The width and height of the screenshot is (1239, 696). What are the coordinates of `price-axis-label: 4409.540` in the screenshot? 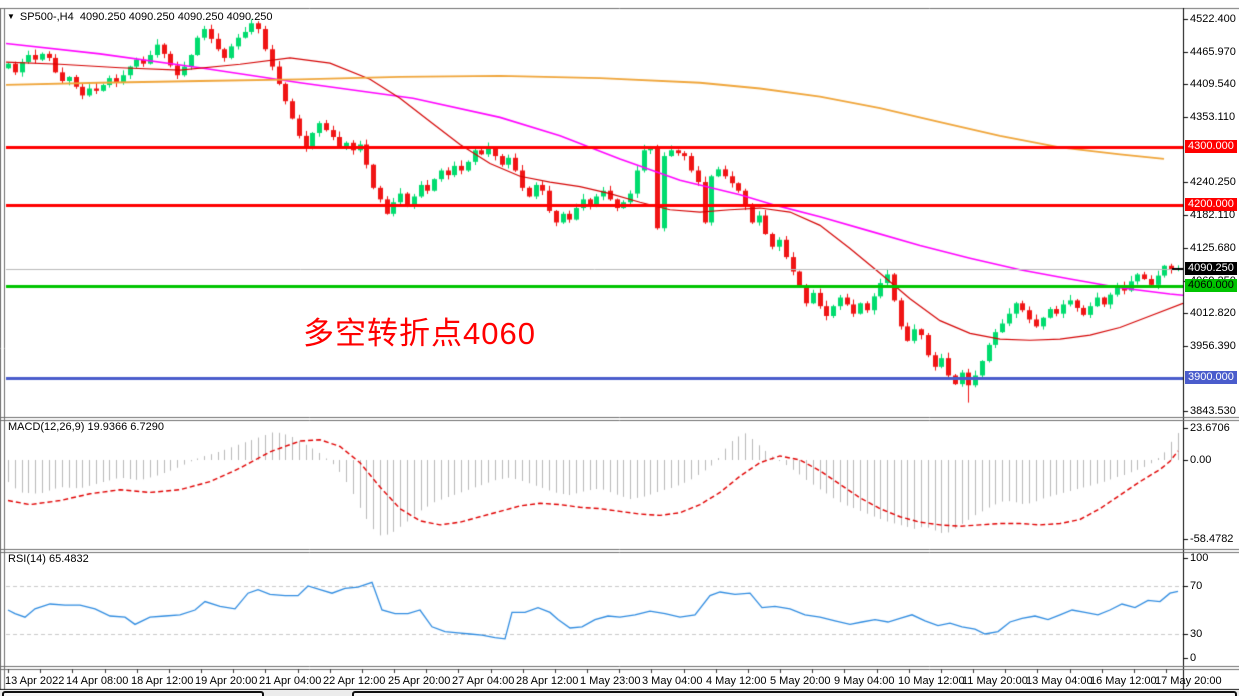 It's located at (1213, 84).